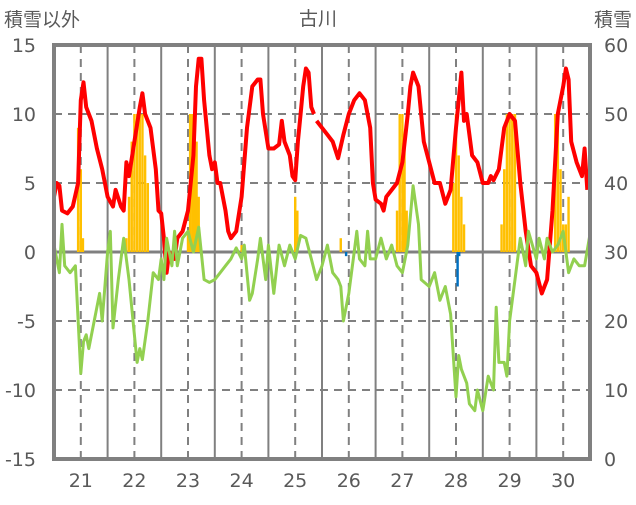  Describe the element at coordinates (510, 481) in the screenshot. I see `x-tick-label: 29` at that location.